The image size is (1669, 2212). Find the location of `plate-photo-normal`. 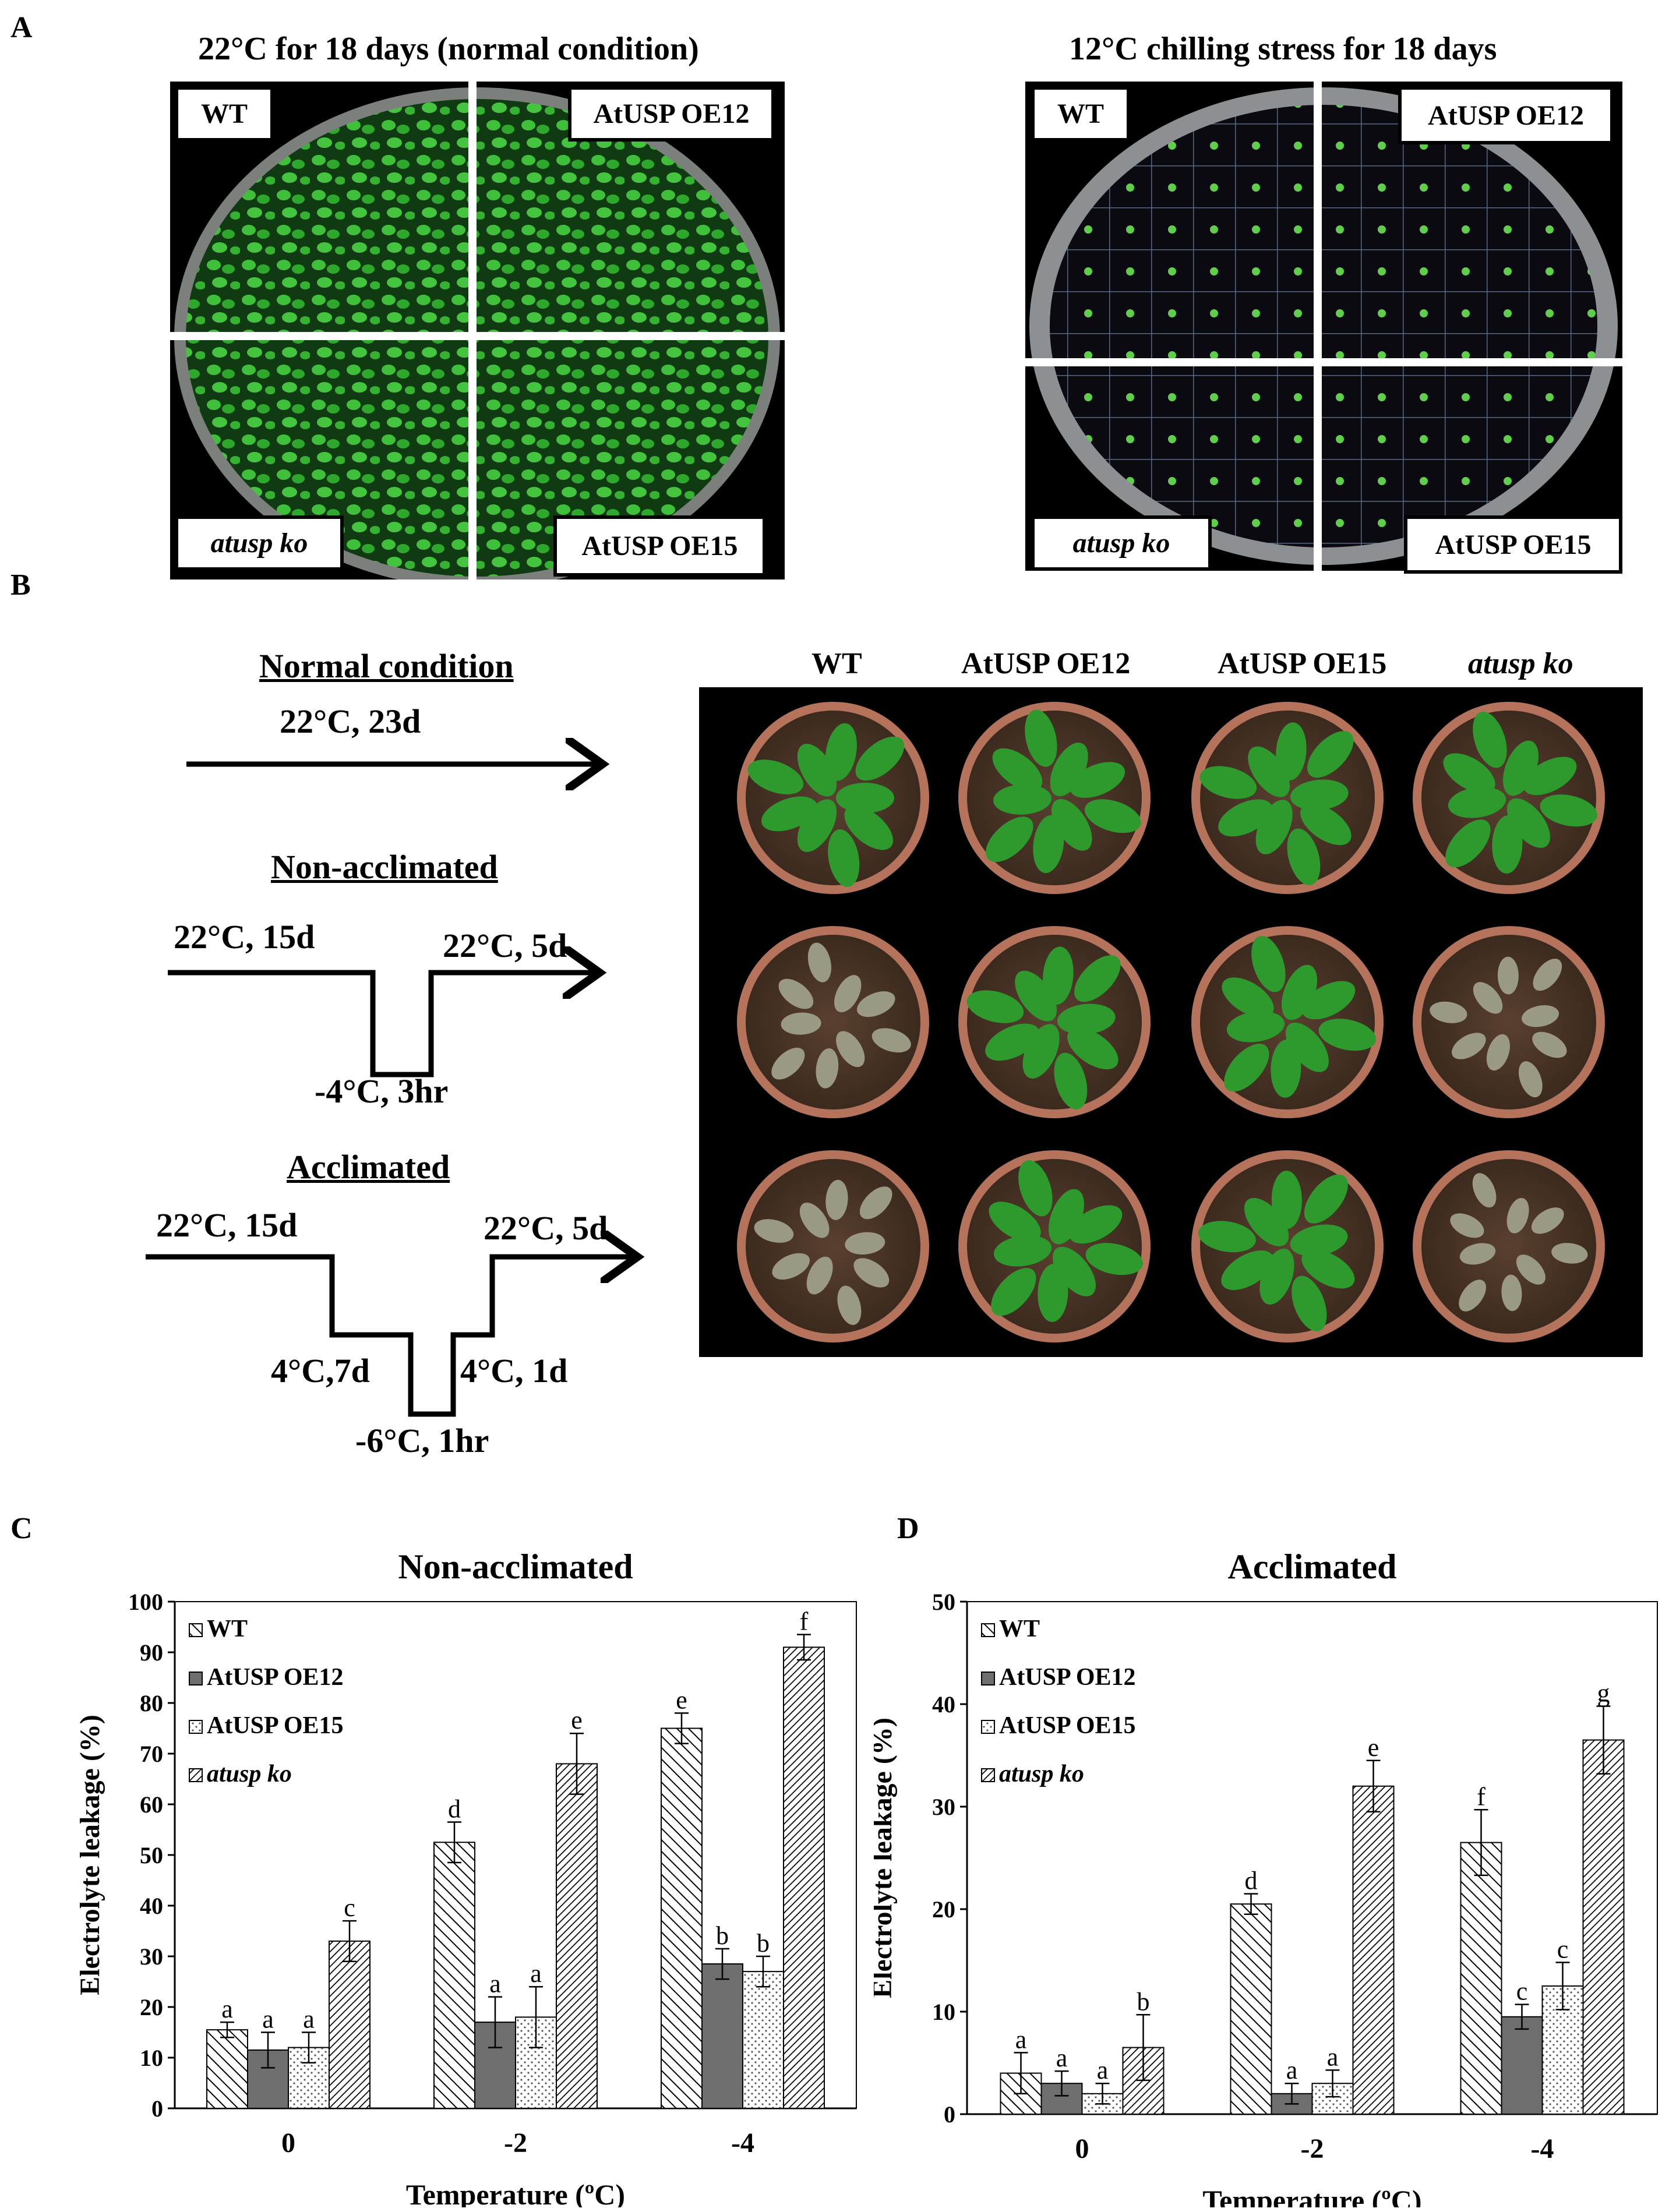

plate-photo-normal is located at coordinates (478, 331).